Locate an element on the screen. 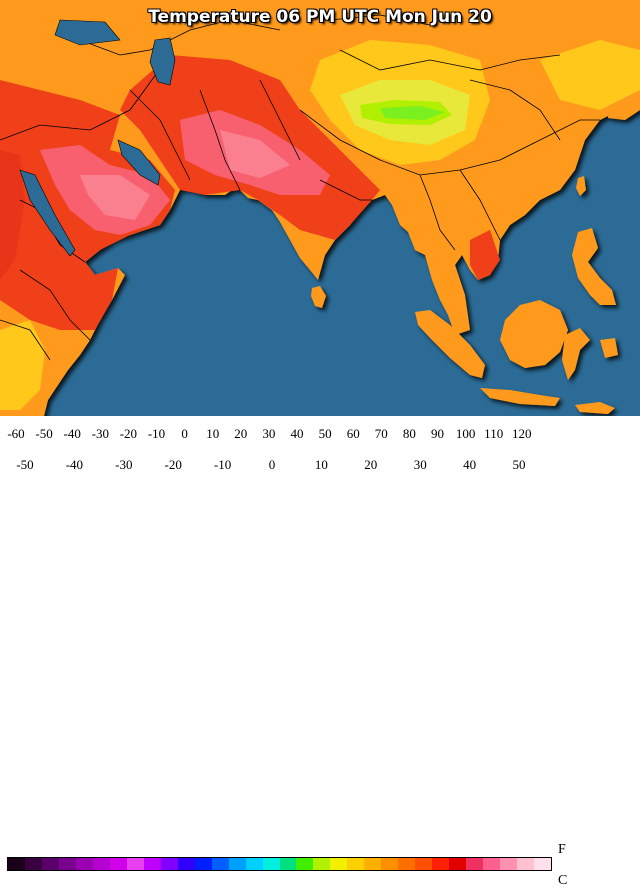 The image size is (640, 889). fahrenheit-tick-label: -30 is located at coordinates (100, 433).